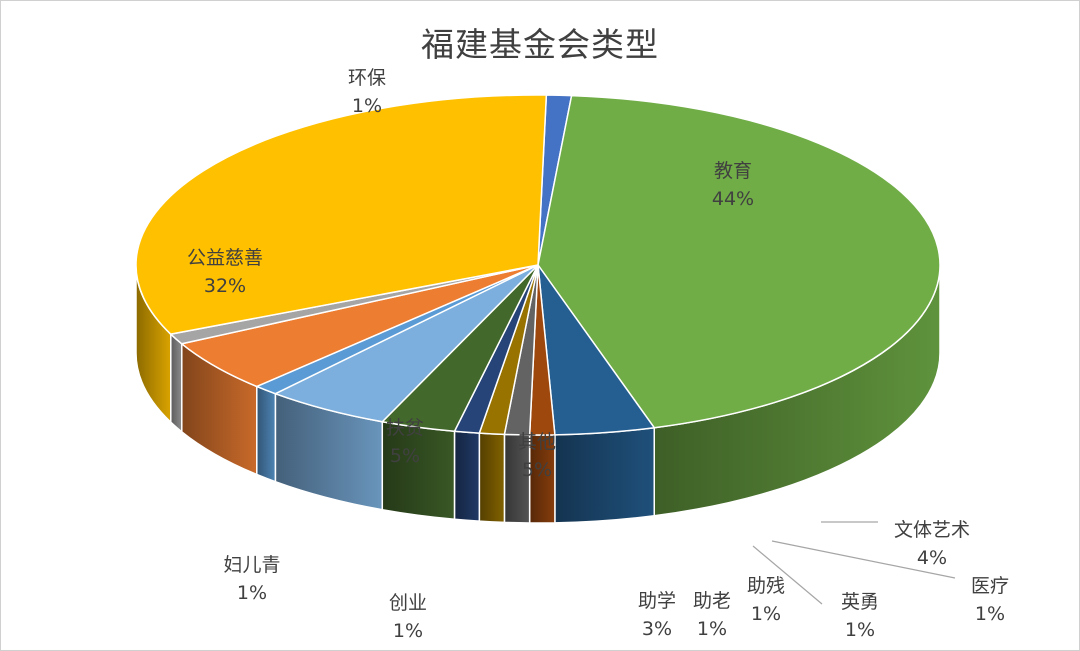 The image size is (1080, 651). Describe the element at coordinates (537, 442) in the screenshot. I see `data-label-name-其他: 其他` at that location.